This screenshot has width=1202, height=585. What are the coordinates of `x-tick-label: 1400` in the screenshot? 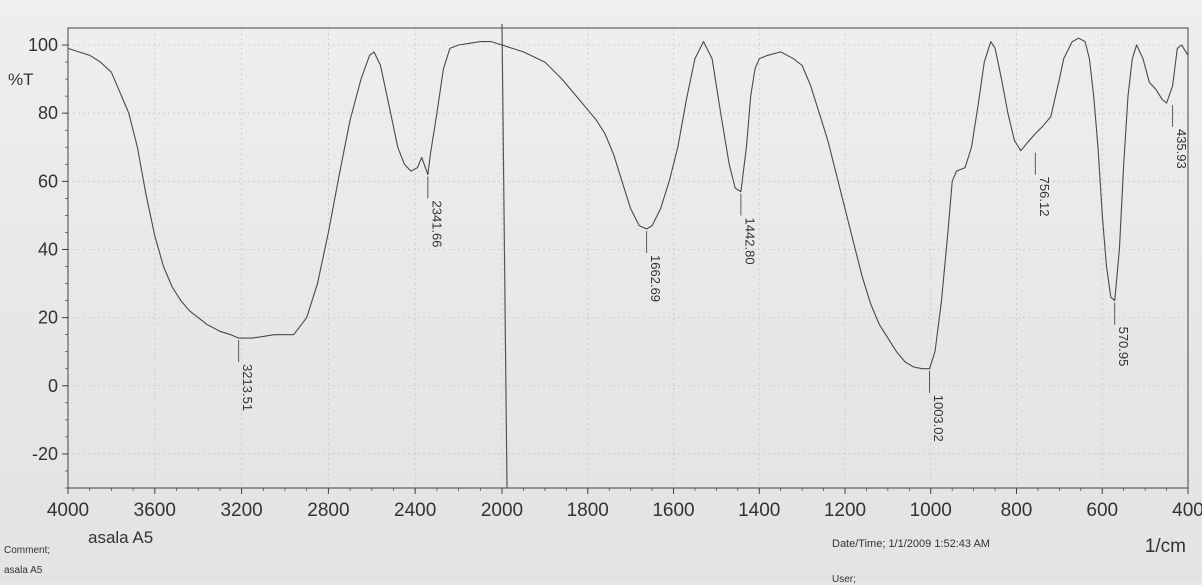 It's located at (759, 510).